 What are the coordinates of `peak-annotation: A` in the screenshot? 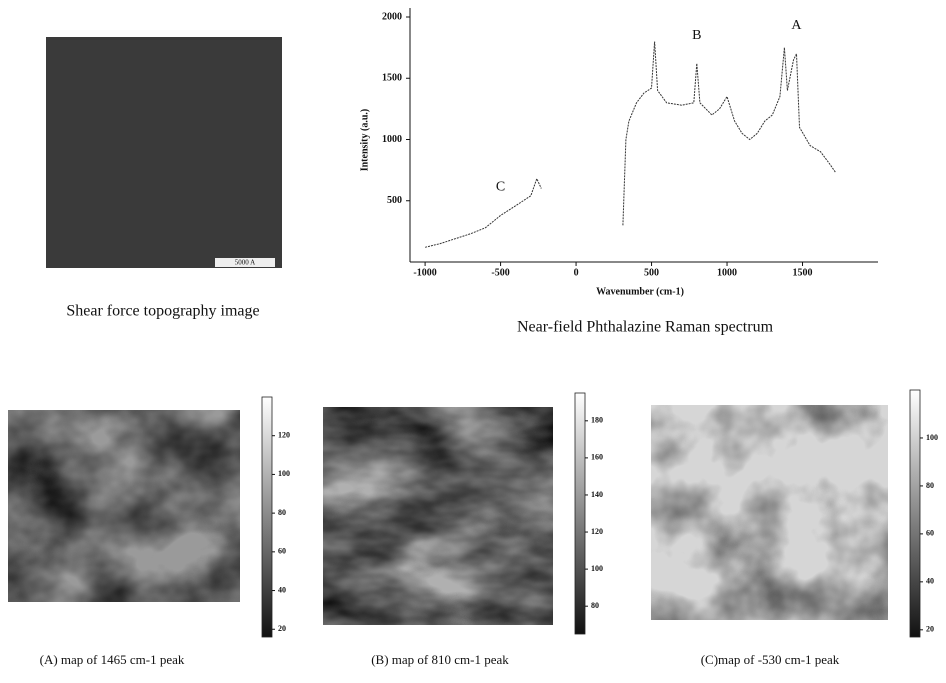 It's located at (796, 25).